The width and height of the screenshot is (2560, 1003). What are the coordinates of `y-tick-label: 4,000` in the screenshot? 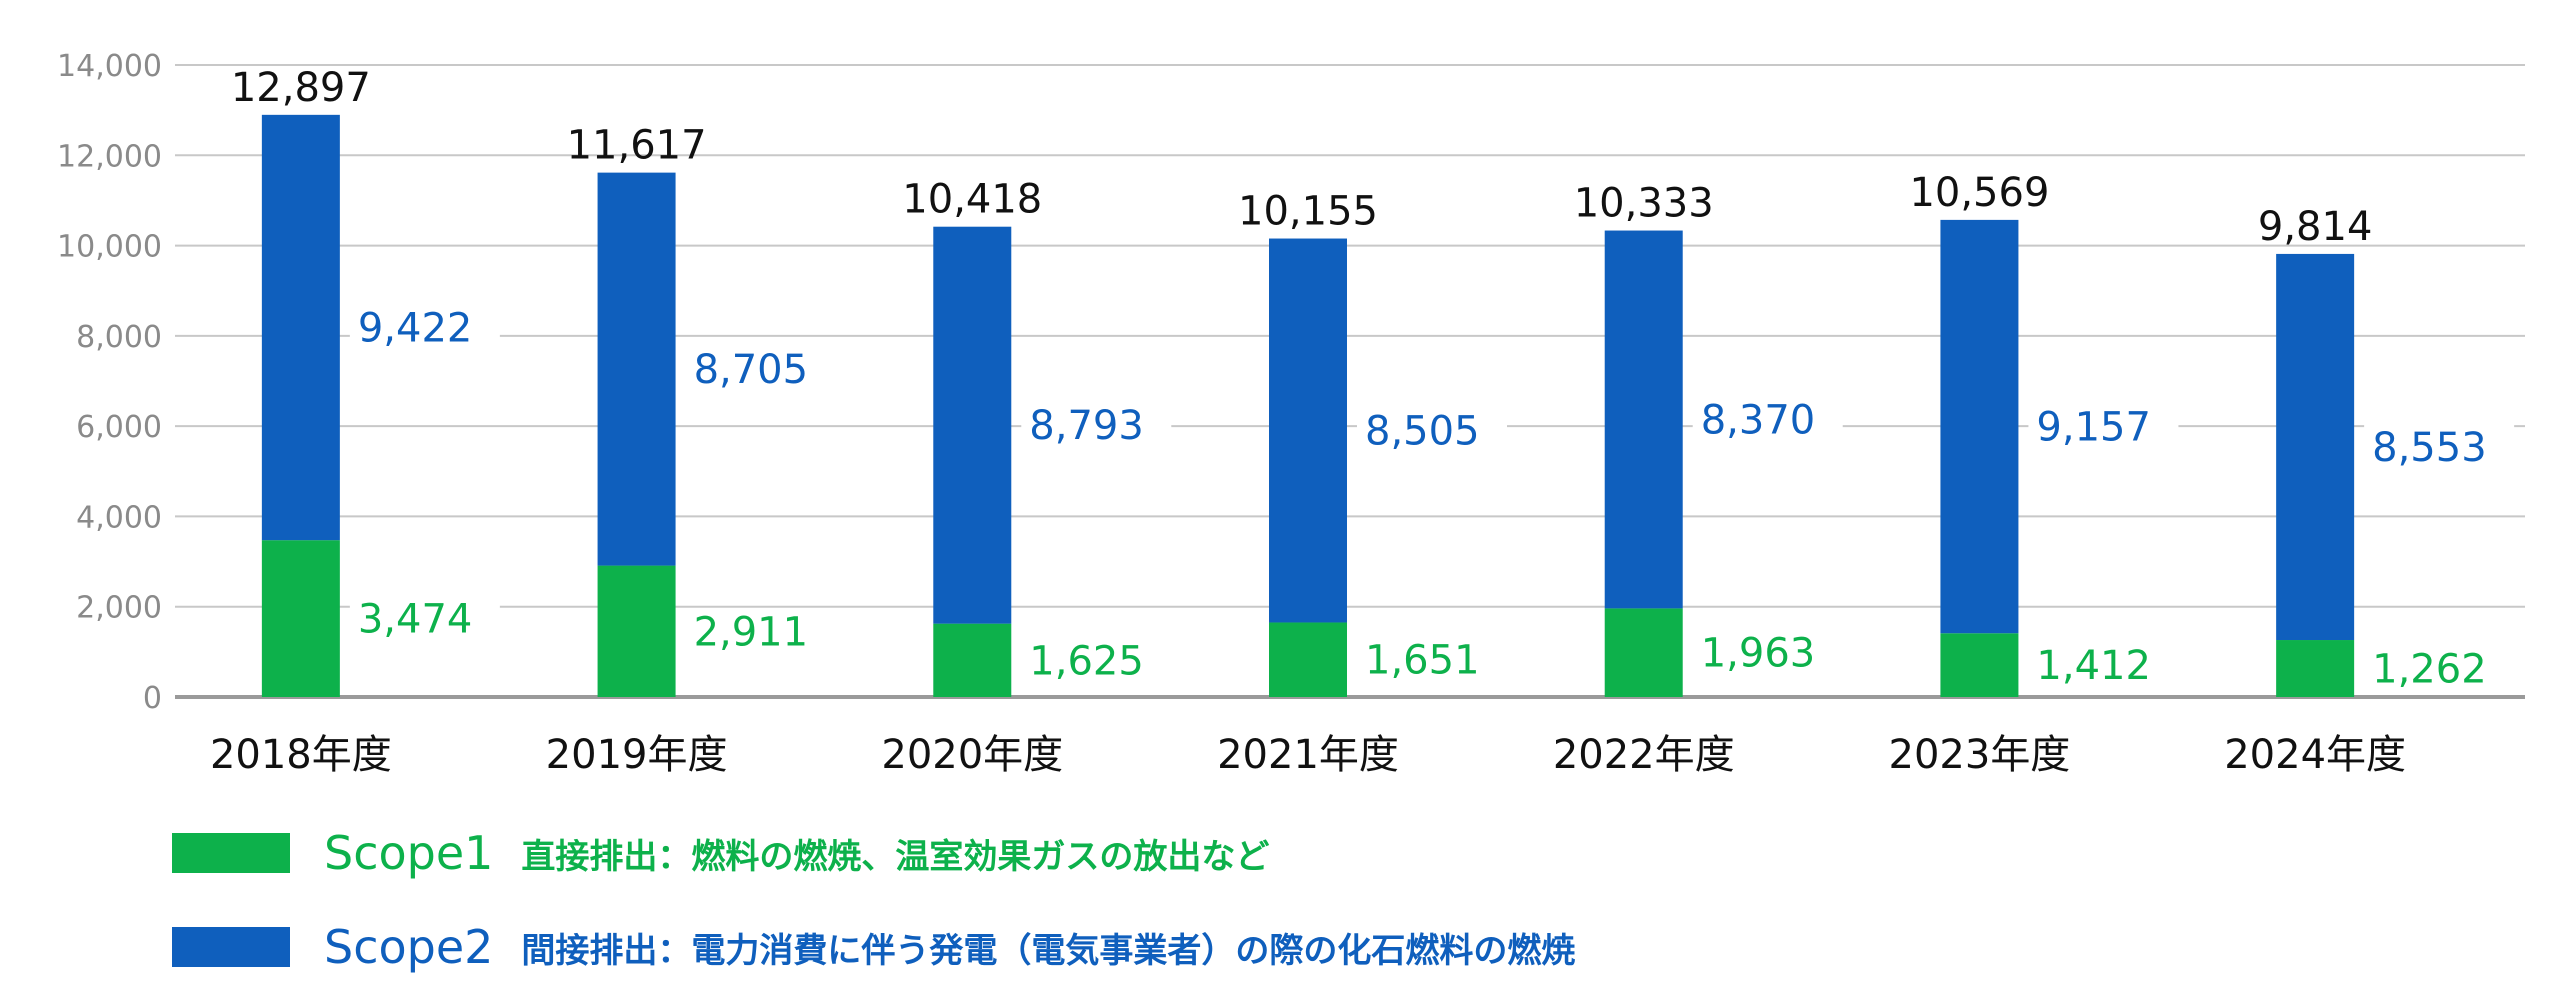 It's located at (119, 517).